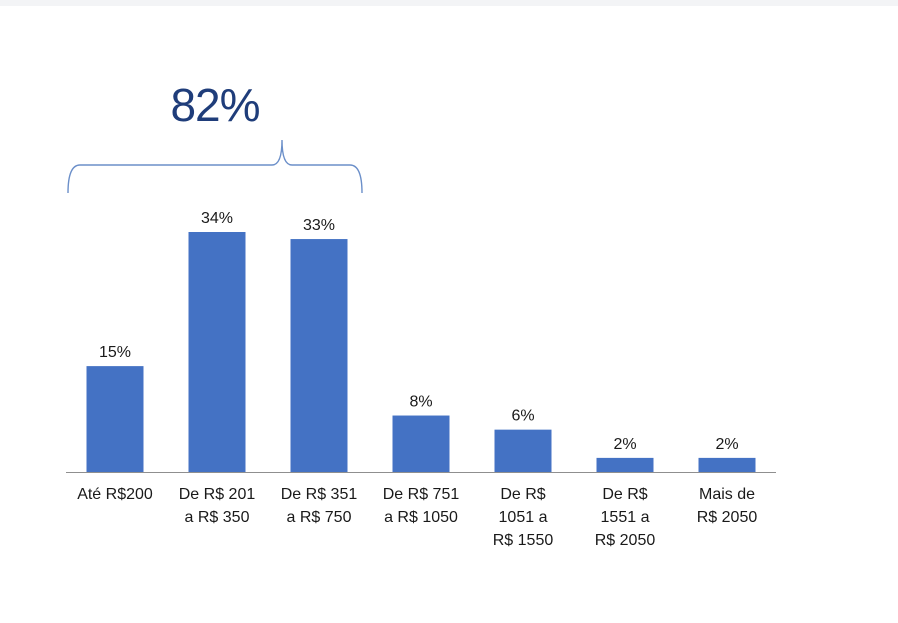  Describe the element at coordinates (522, 494) in the screenshot. I see `tick-label-4-line-0: De R$` at that location.